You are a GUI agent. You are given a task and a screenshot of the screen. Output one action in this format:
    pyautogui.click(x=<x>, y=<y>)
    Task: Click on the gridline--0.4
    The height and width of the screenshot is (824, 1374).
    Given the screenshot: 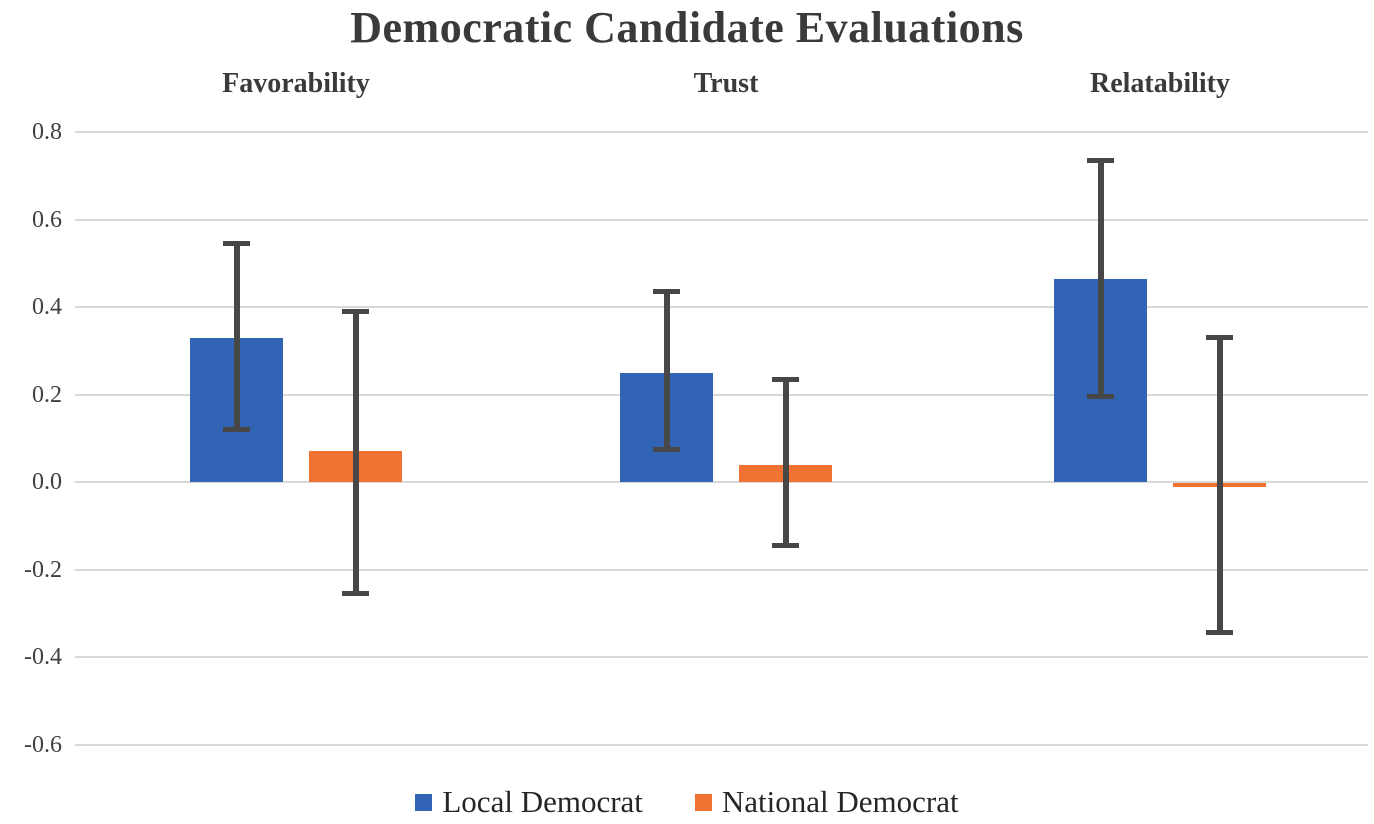 What is the action you would take?
    pyautogui.click(x=721, y=657)
    